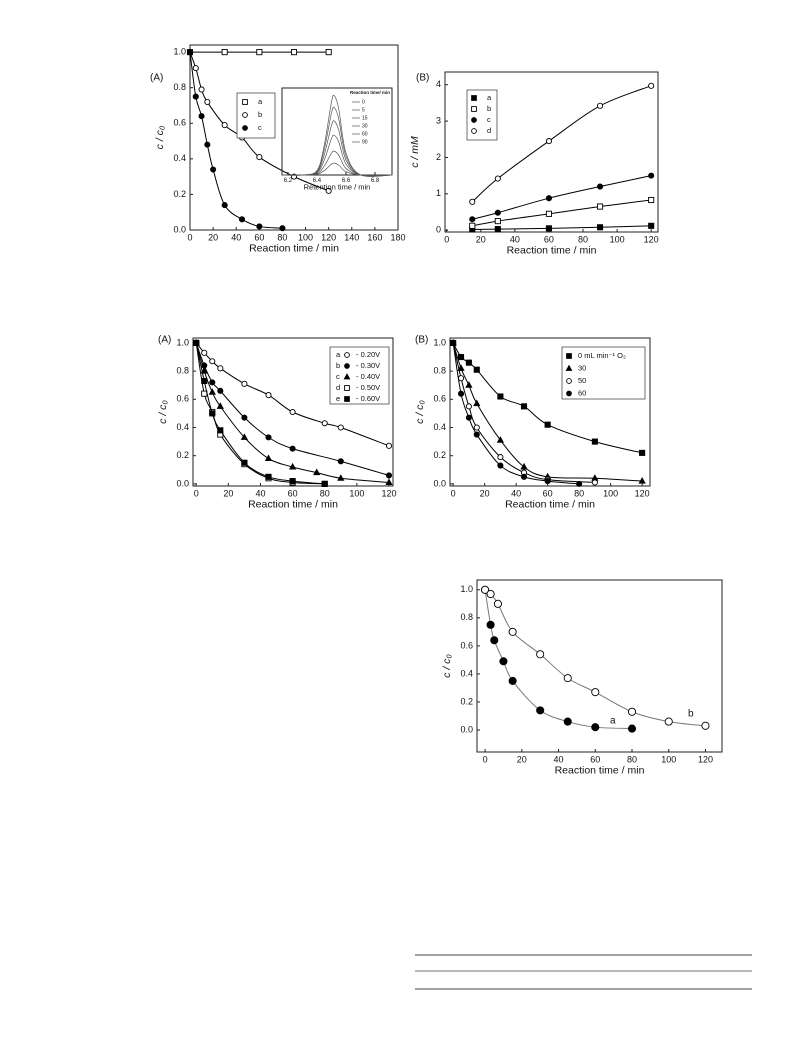 The image size is (793, 1062). I want to click on x-tick-label: 6.2, so click(288, 181).